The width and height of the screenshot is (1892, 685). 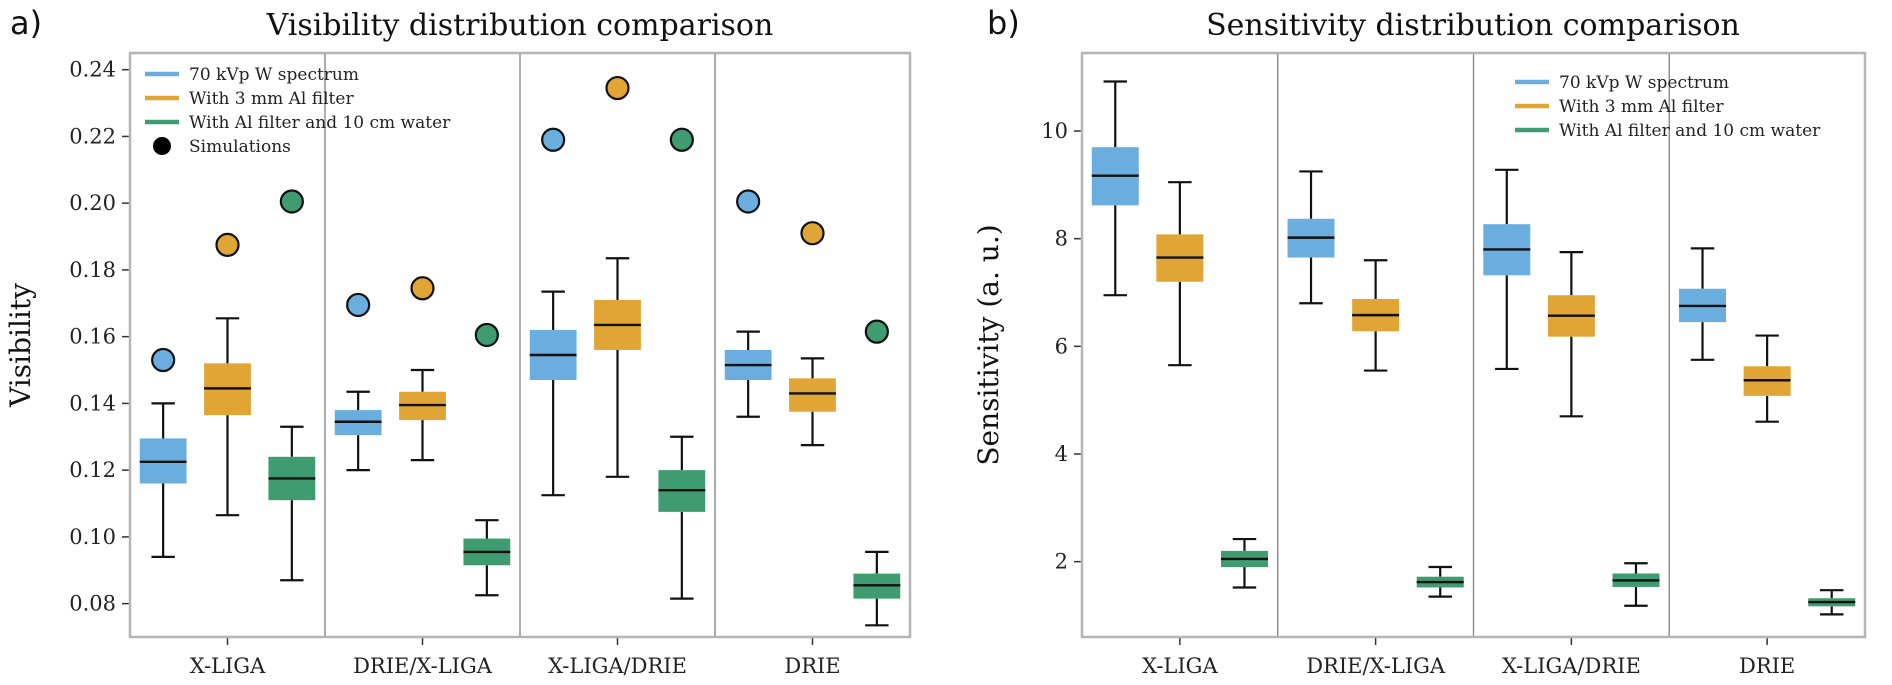 I want to click on box-body, so click(x=812, y=395).